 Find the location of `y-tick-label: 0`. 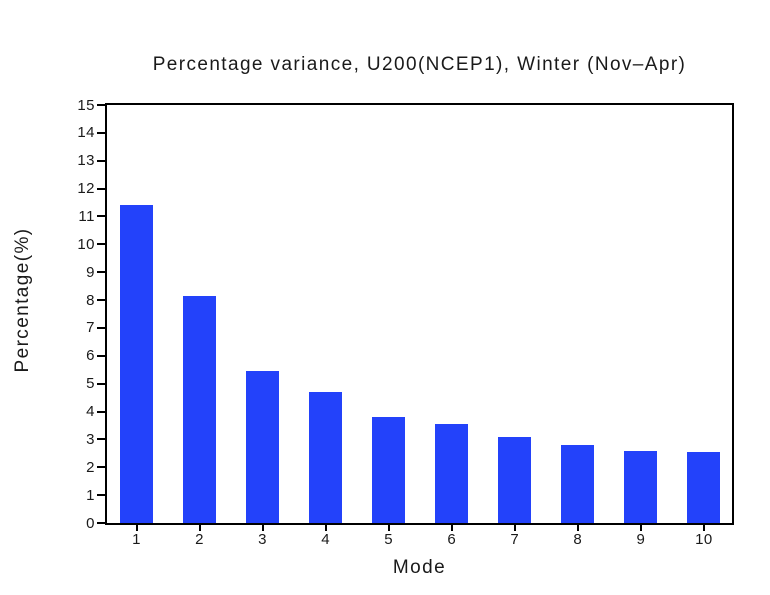

y-tick-label: 0 is located at coordinates (90, 523).